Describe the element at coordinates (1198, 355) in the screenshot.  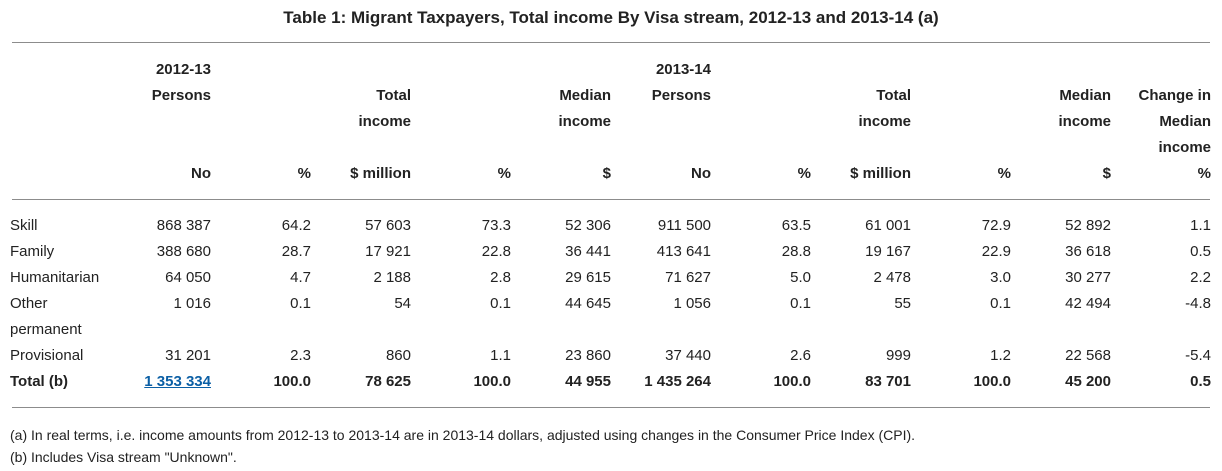
I see `cell: -5.4` at that location.